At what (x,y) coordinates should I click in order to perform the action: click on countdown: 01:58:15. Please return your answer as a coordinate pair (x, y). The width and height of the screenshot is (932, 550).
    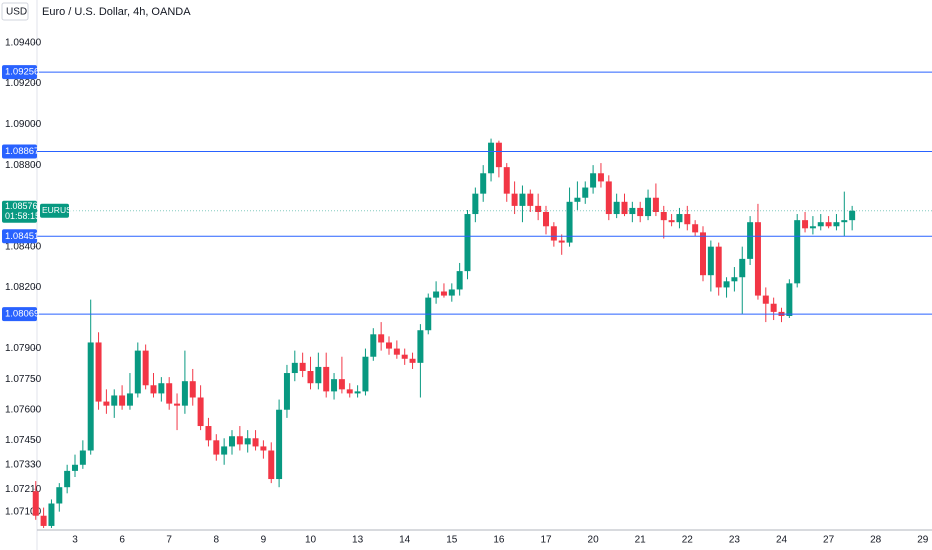
    Looking at the image, I should click on (22, 216).